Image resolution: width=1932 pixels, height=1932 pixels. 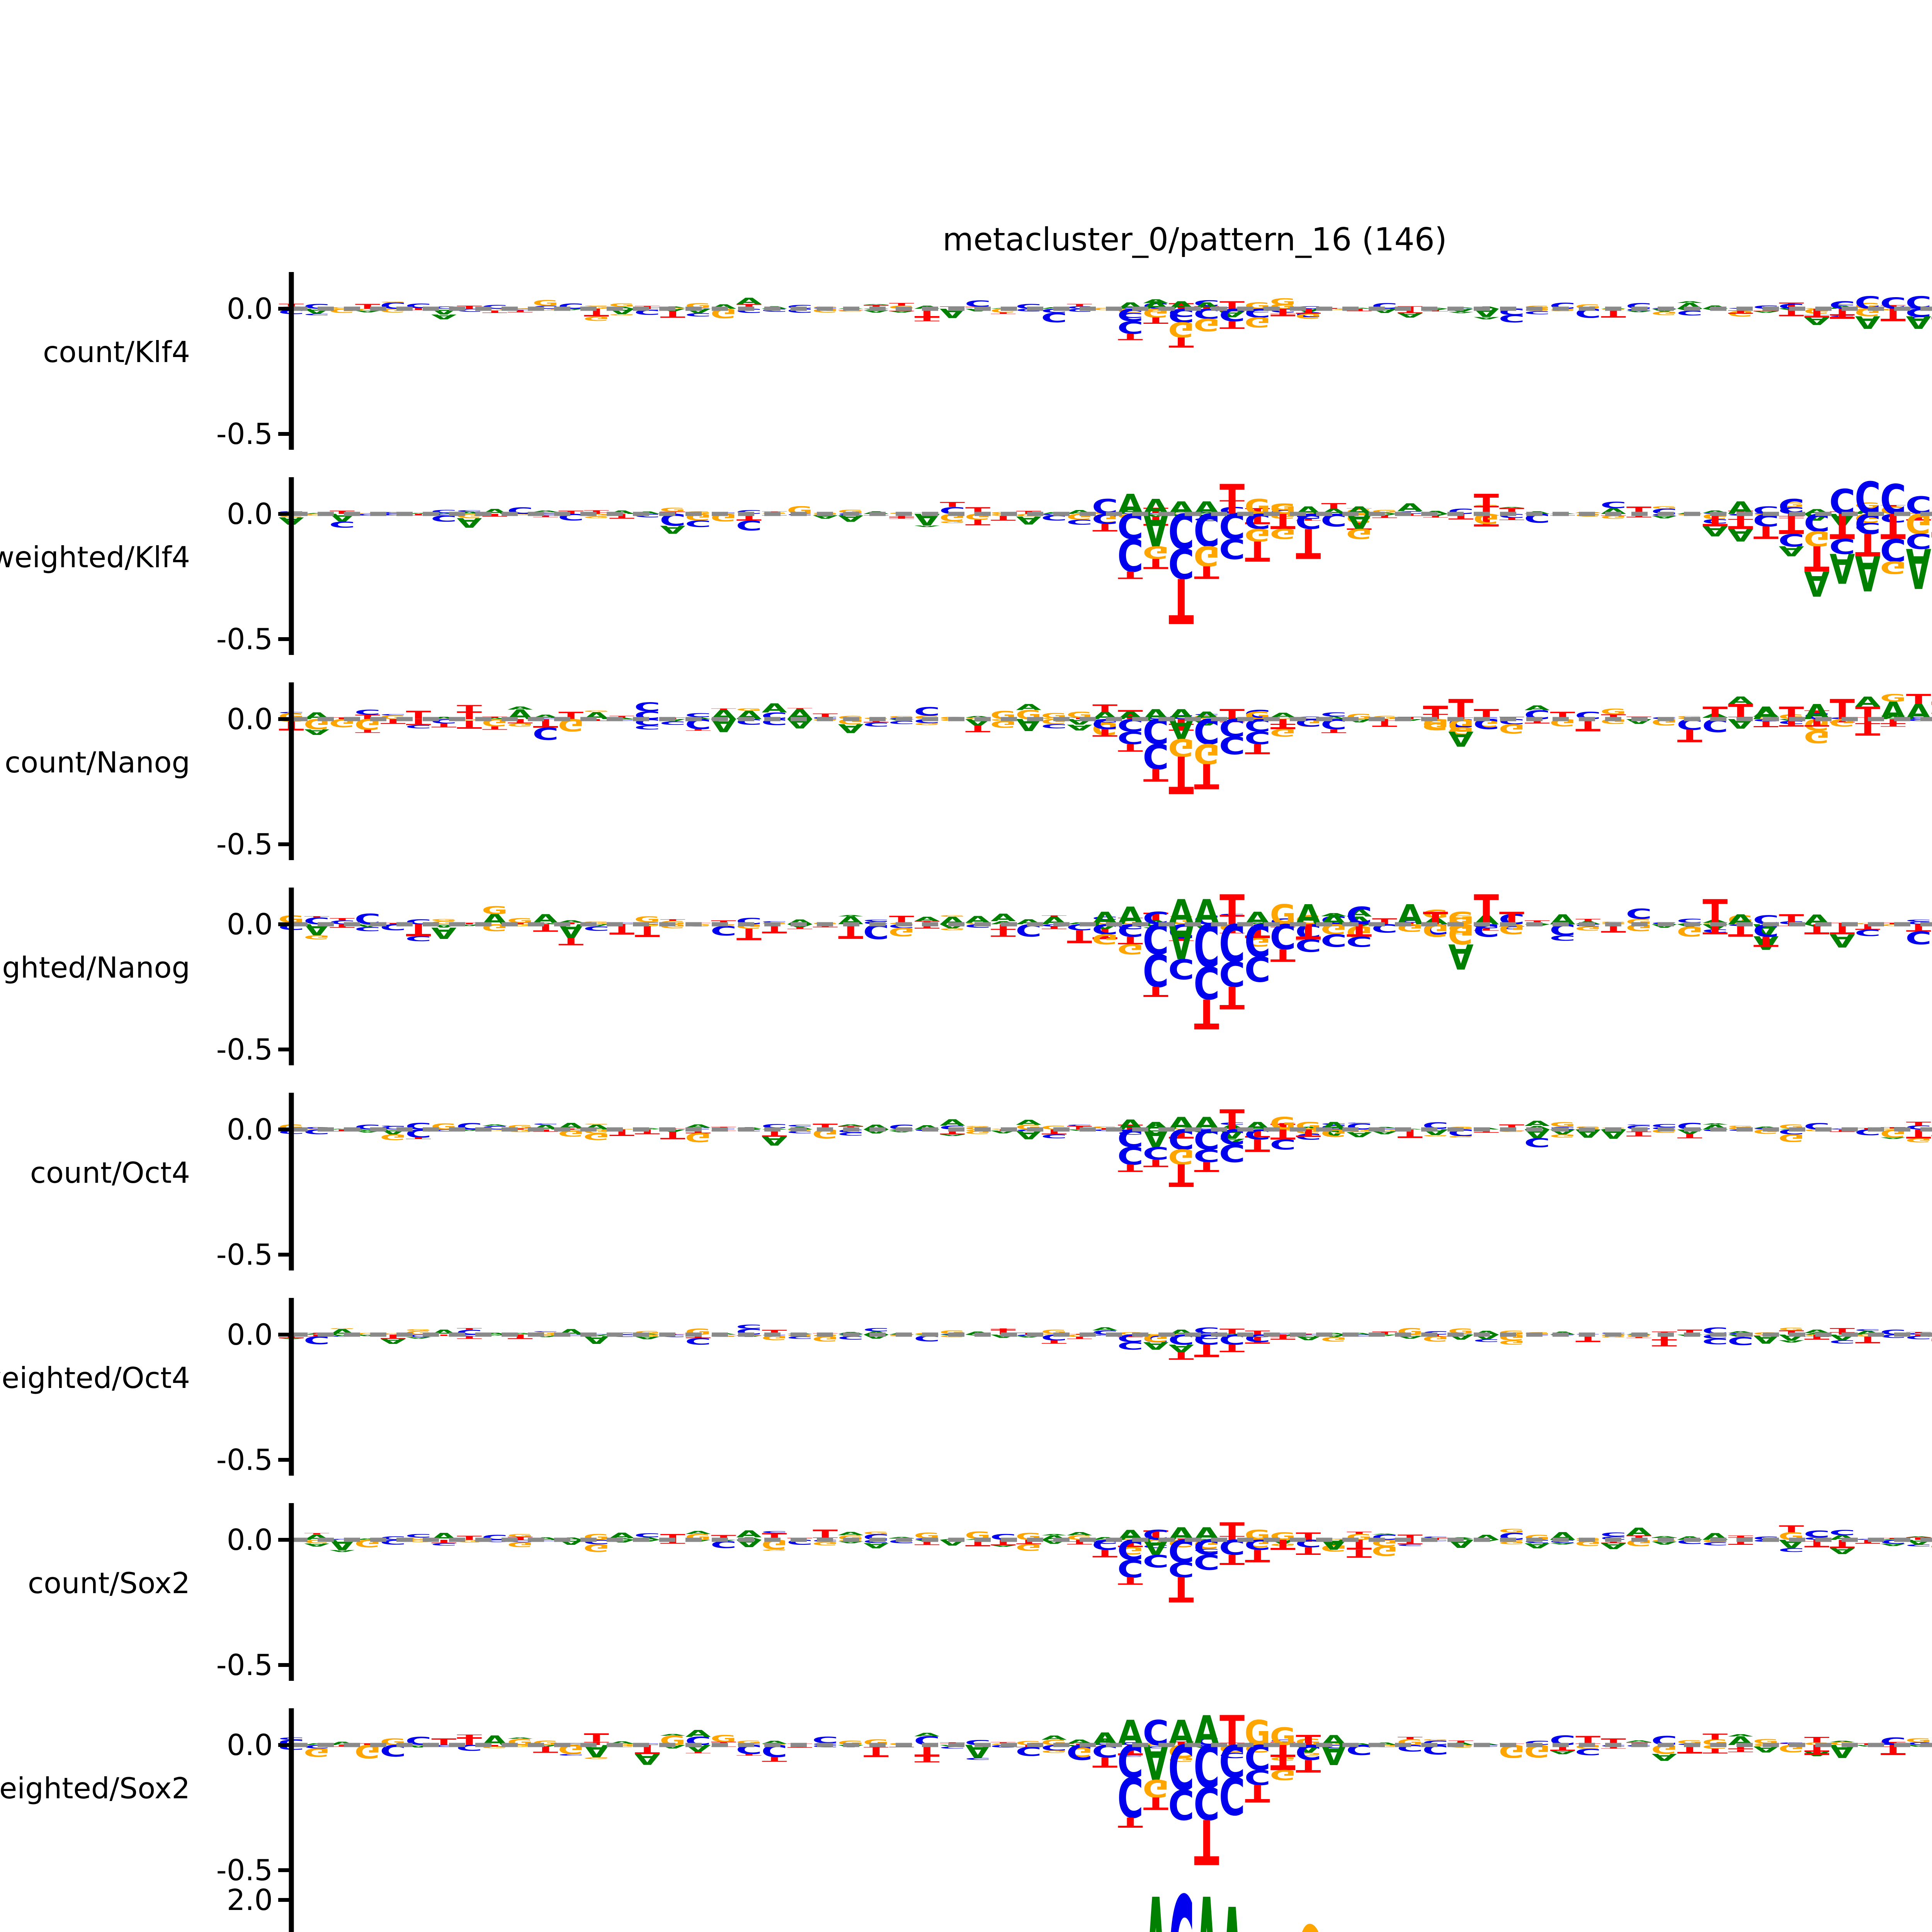 What do you see at coordinates (95, 968) in the screenshot?
I see `row-label-weighted-nanog: weighted/Nanog` at bounding box center [95, 968].